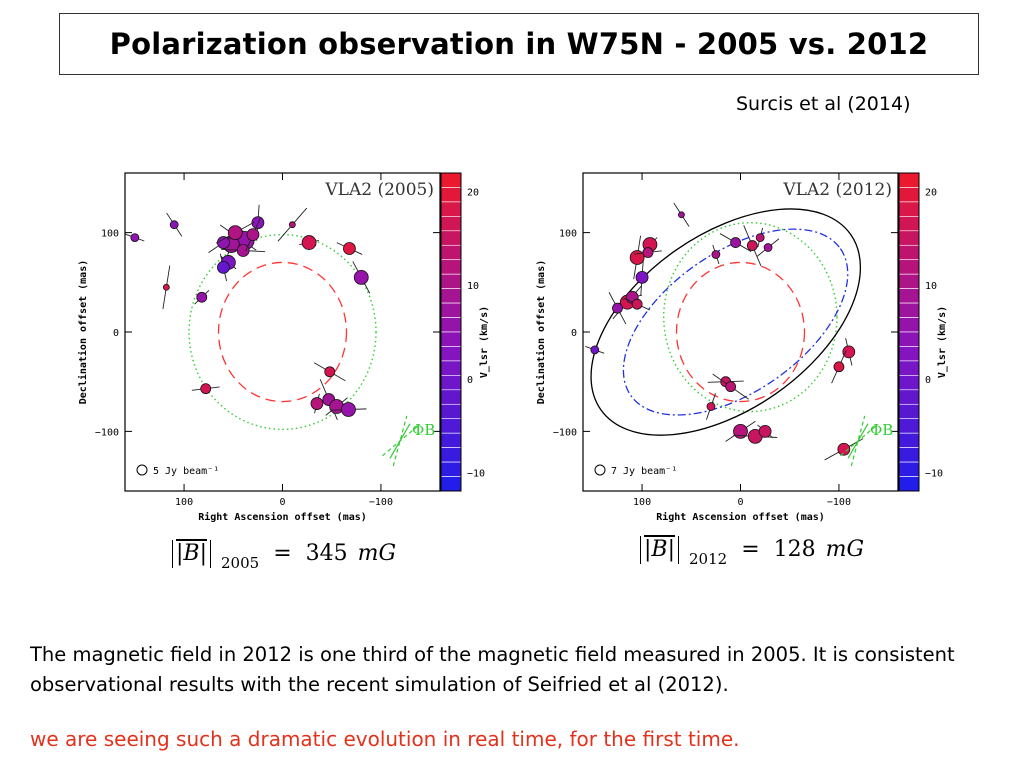  What do you see at coordinates (381, 502) in the screenshot?
I see `x-tick-label: −100` at bounding box center [381, 502].